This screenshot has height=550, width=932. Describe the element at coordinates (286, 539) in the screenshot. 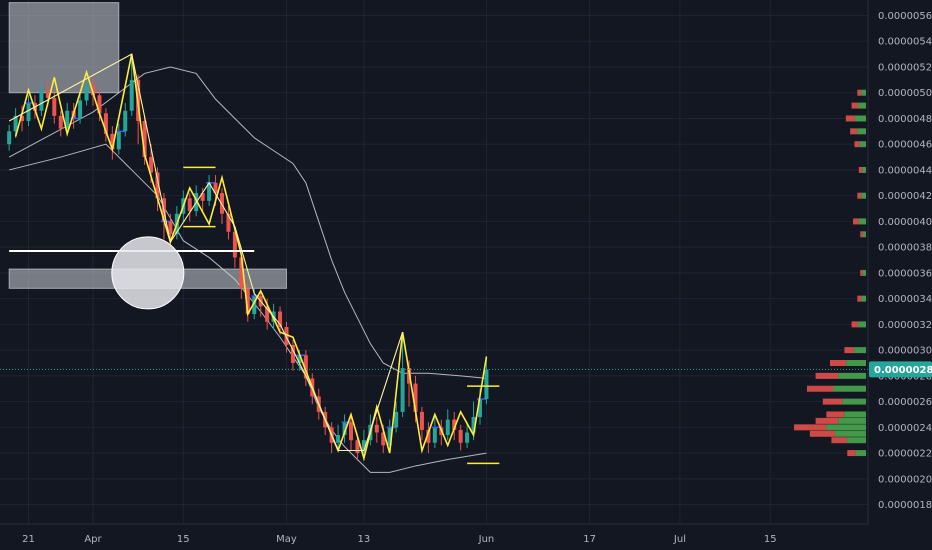

I see `date-tick-3: May` at that location.